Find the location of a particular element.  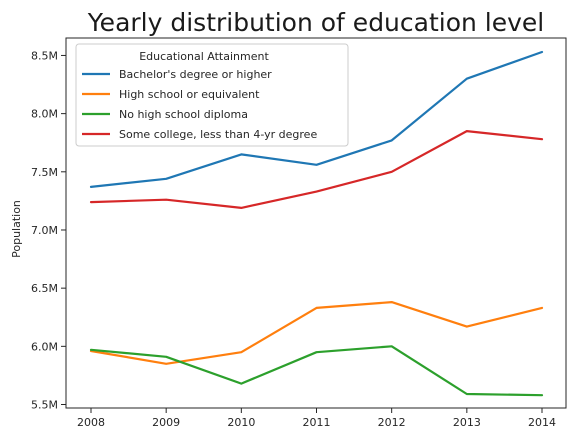

y-tick-label: 6.5M is located at coordinates (44, 288).